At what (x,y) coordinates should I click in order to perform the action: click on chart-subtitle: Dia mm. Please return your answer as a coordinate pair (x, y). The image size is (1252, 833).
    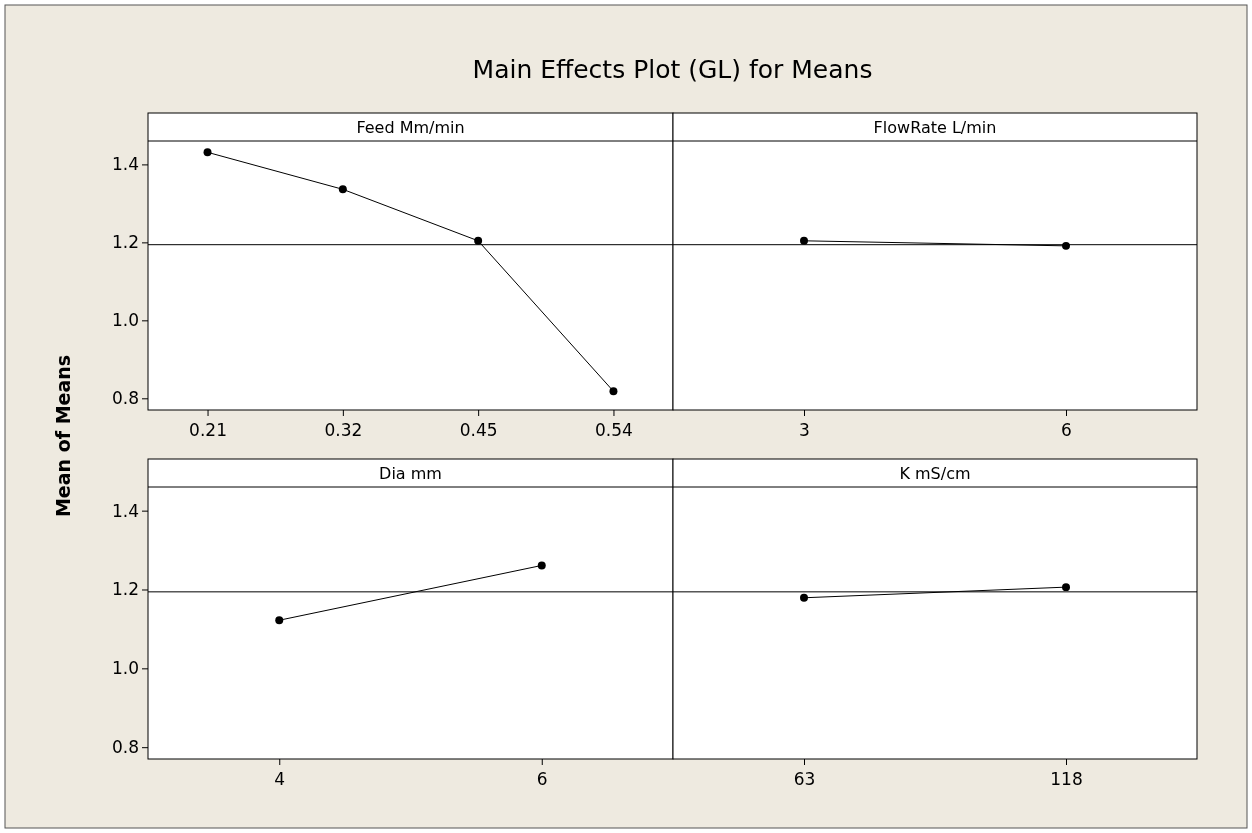
    Looking at the image, I should click on (410, 473).